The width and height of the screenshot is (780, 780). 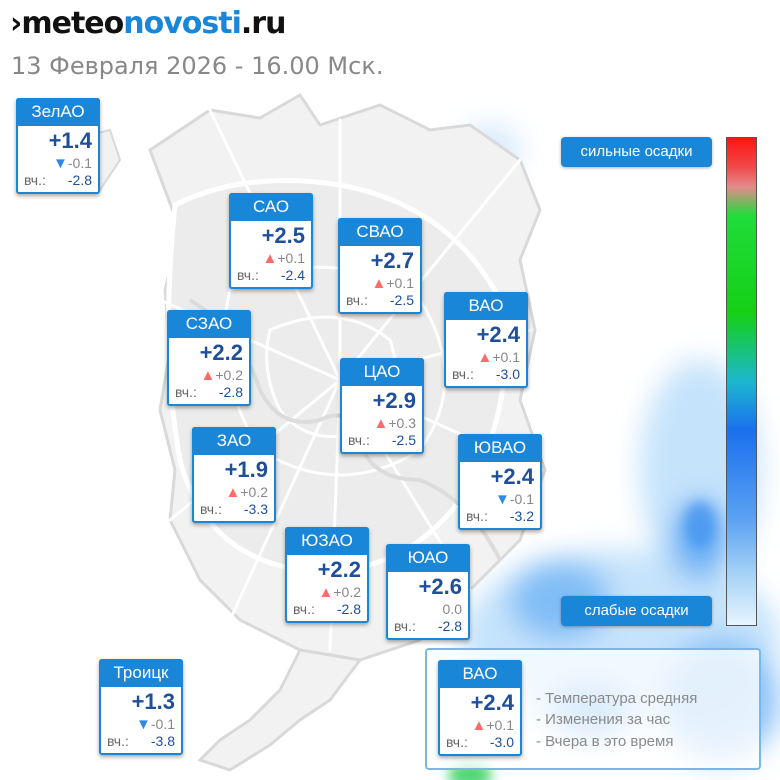 I want to click on precipitation-color-scale, so click(x=741, y=381).